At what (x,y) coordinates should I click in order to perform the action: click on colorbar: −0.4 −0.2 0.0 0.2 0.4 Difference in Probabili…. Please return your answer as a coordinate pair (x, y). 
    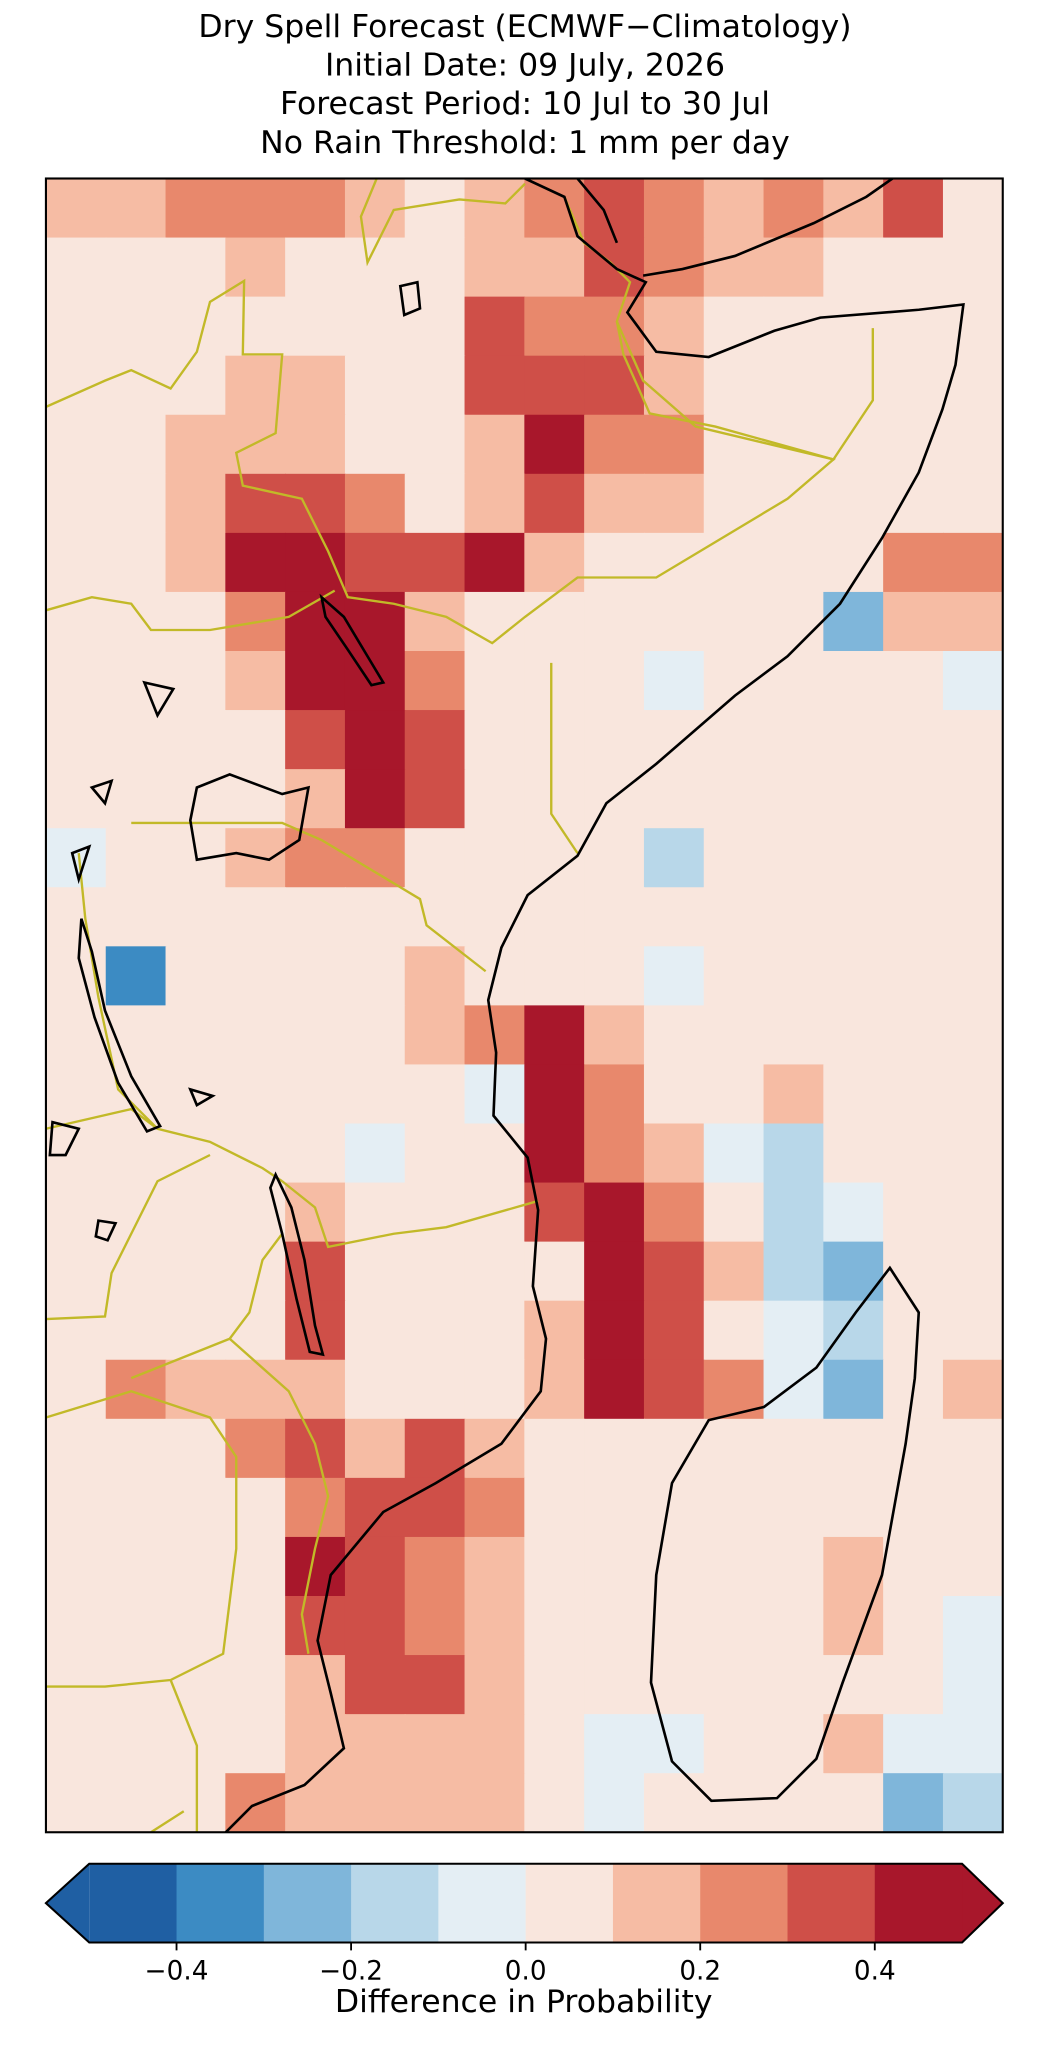
    Looking at the image, I should click on (524, 1941).